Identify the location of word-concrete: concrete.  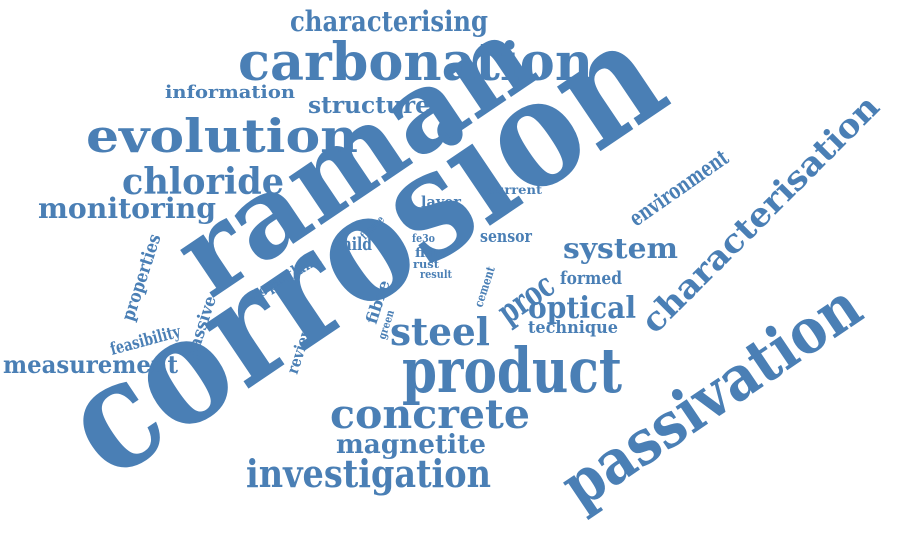
(430, 414).